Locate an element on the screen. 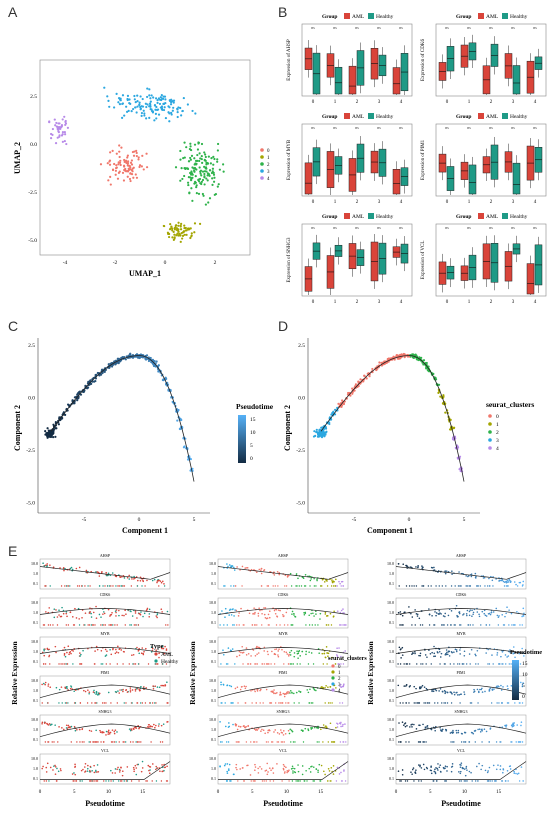 The height and width of the screenshot is (823, 550). geneE-xtick: 0 is located at coordinates (40, 792).